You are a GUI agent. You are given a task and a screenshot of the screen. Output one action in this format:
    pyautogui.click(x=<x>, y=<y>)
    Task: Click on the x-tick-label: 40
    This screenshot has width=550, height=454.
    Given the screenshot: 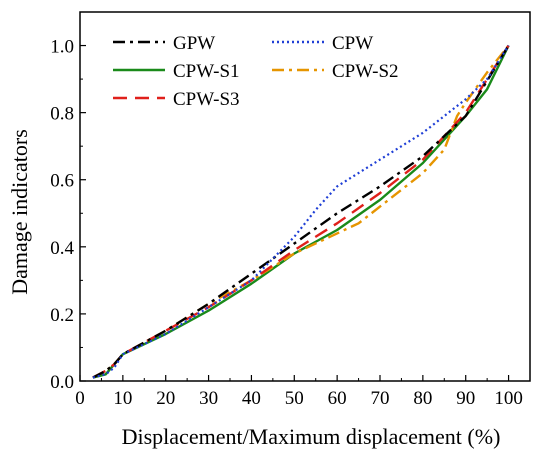 What is the action you would take?
    pyautogui.click(x=251, y=398)
    